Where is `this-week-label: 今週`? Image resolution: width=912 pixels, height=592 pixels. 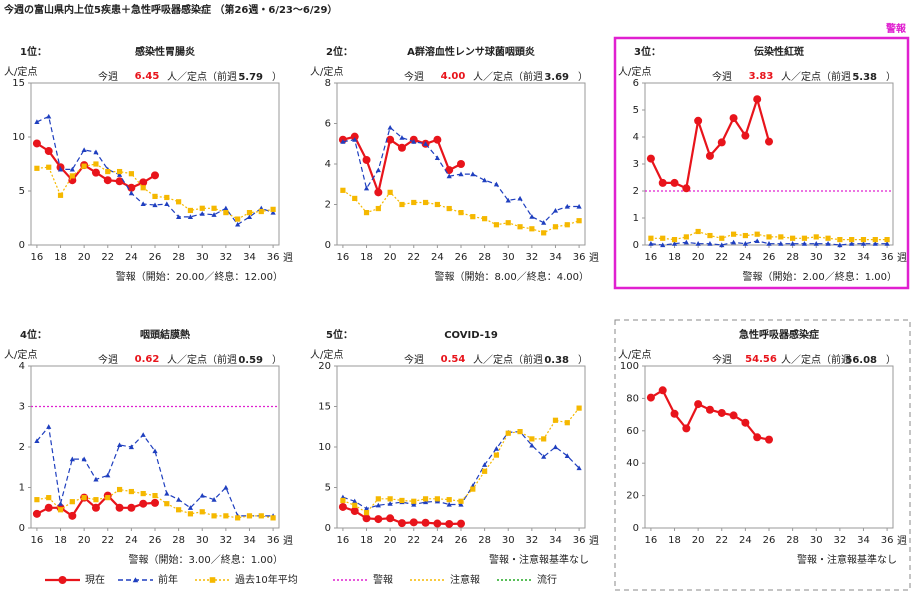 this-week-label: 今週 is located at coordinates (414, 359).